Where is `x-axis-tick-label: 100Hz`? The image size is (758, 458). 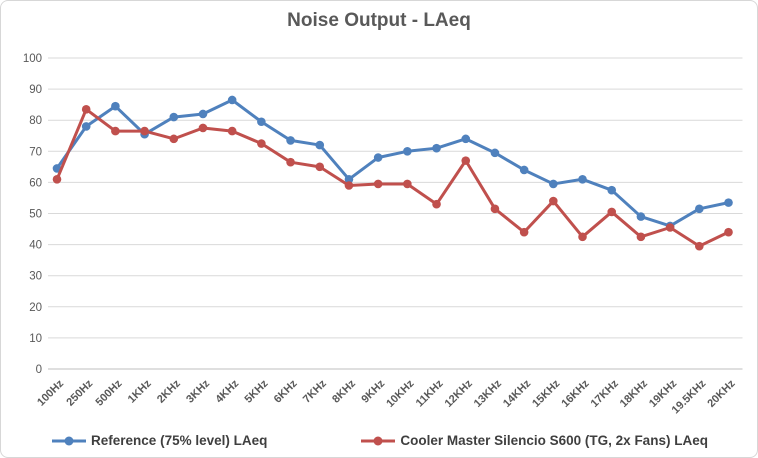 x-axis-tick-label: 100Hz is located at coordinates (50, 392).